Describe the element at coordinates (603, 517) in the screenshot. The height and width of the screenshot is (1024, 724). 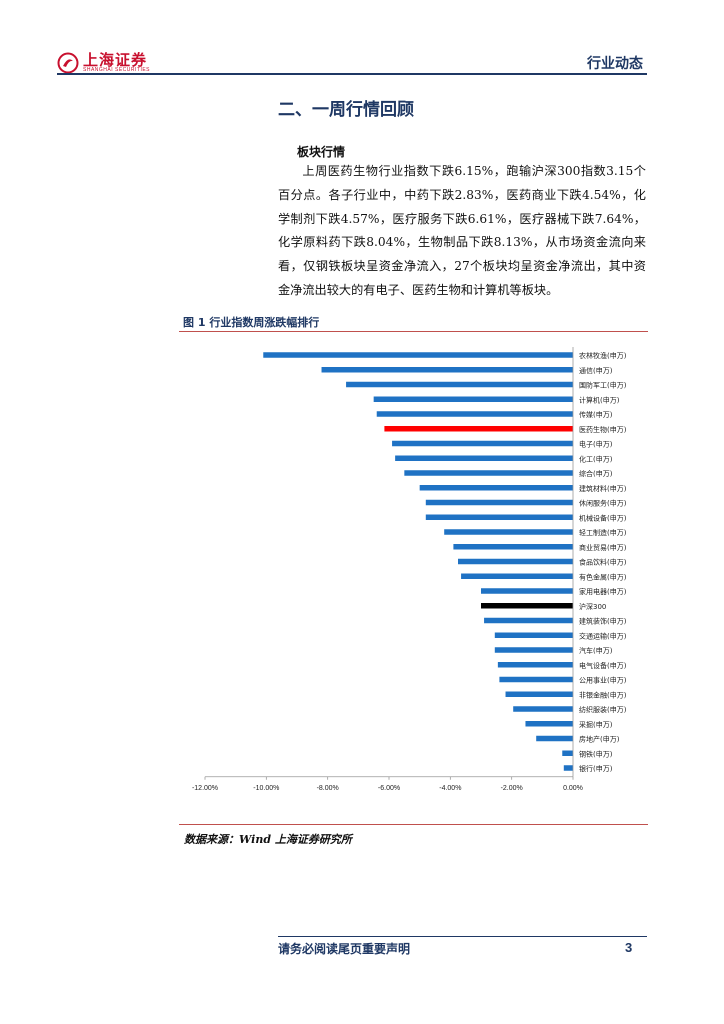
I see `category-label-11: 机械设备(申万)` at that location.